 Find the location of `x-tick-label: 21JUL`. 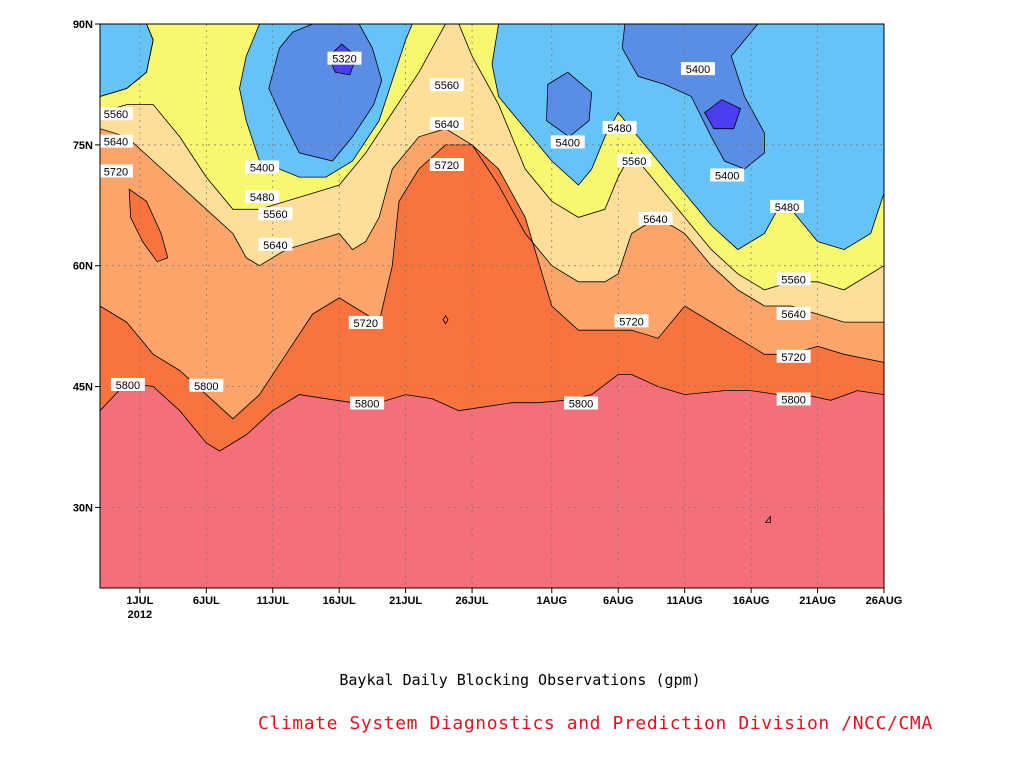

x-tick-label: 21JUL is located at coordinates (405, 601).